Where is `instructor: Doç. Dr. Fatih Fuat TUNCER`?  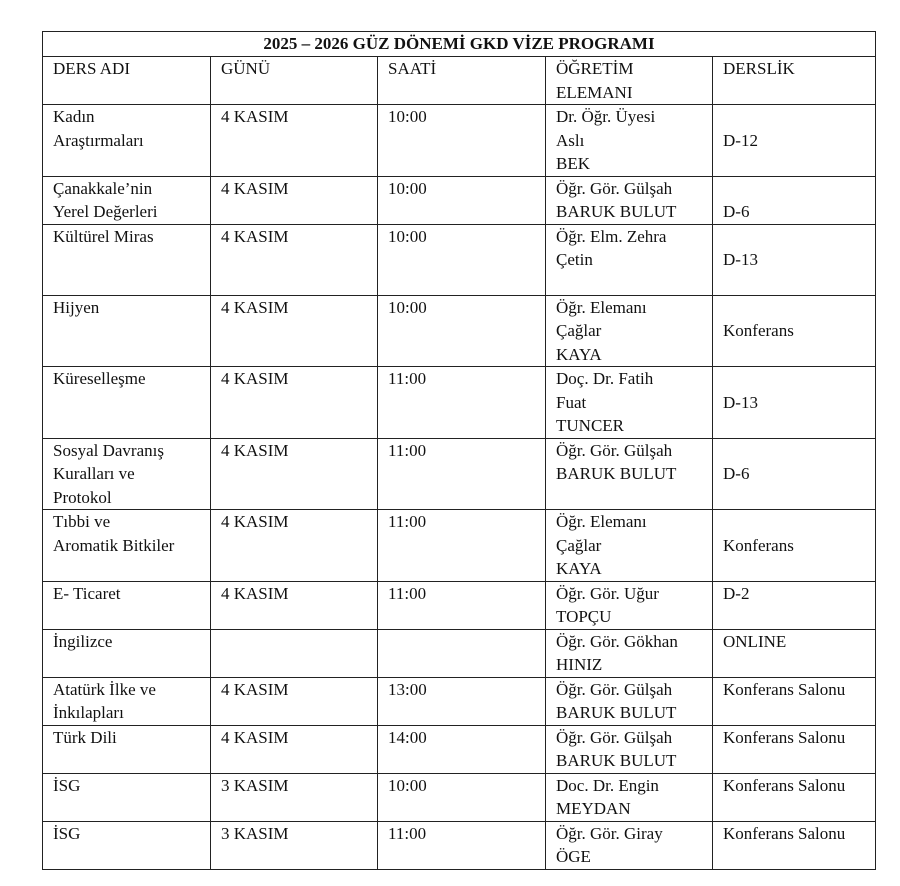 instructor: Doç. Dr. Fatih Fuat TUNCER is located at coordinates (629, 402).